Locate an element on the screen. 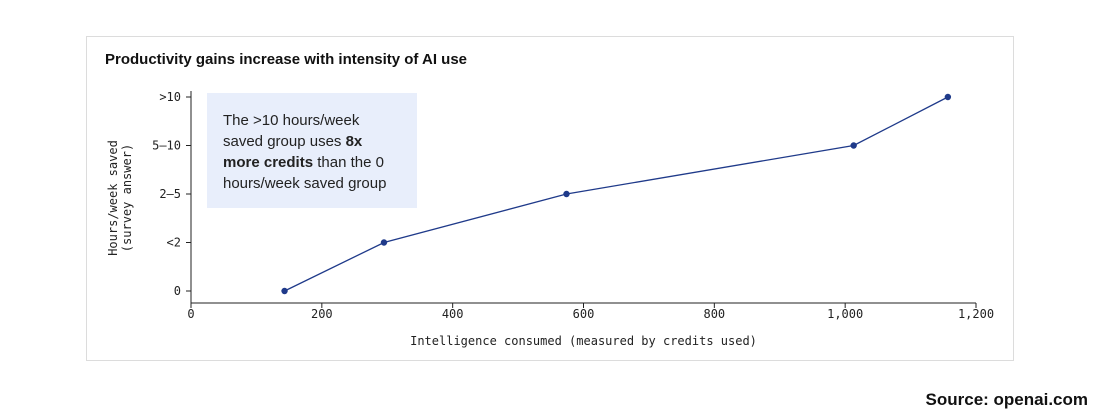  x-tick-label: 0 is located at coordinates (190, 314).